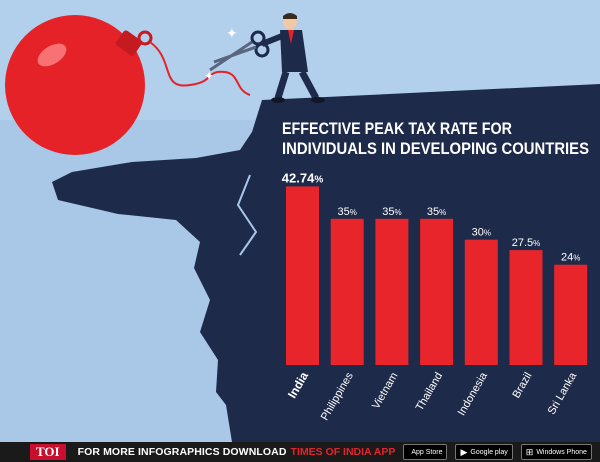 Image resolution: width=600 pixels, height=462 pixels. Describe the element at coordinates (182, 452) in the screenshot. I see `footer-promo-text: FOR MORE INFOGRAPHICS DOWNLOAD` at that location.